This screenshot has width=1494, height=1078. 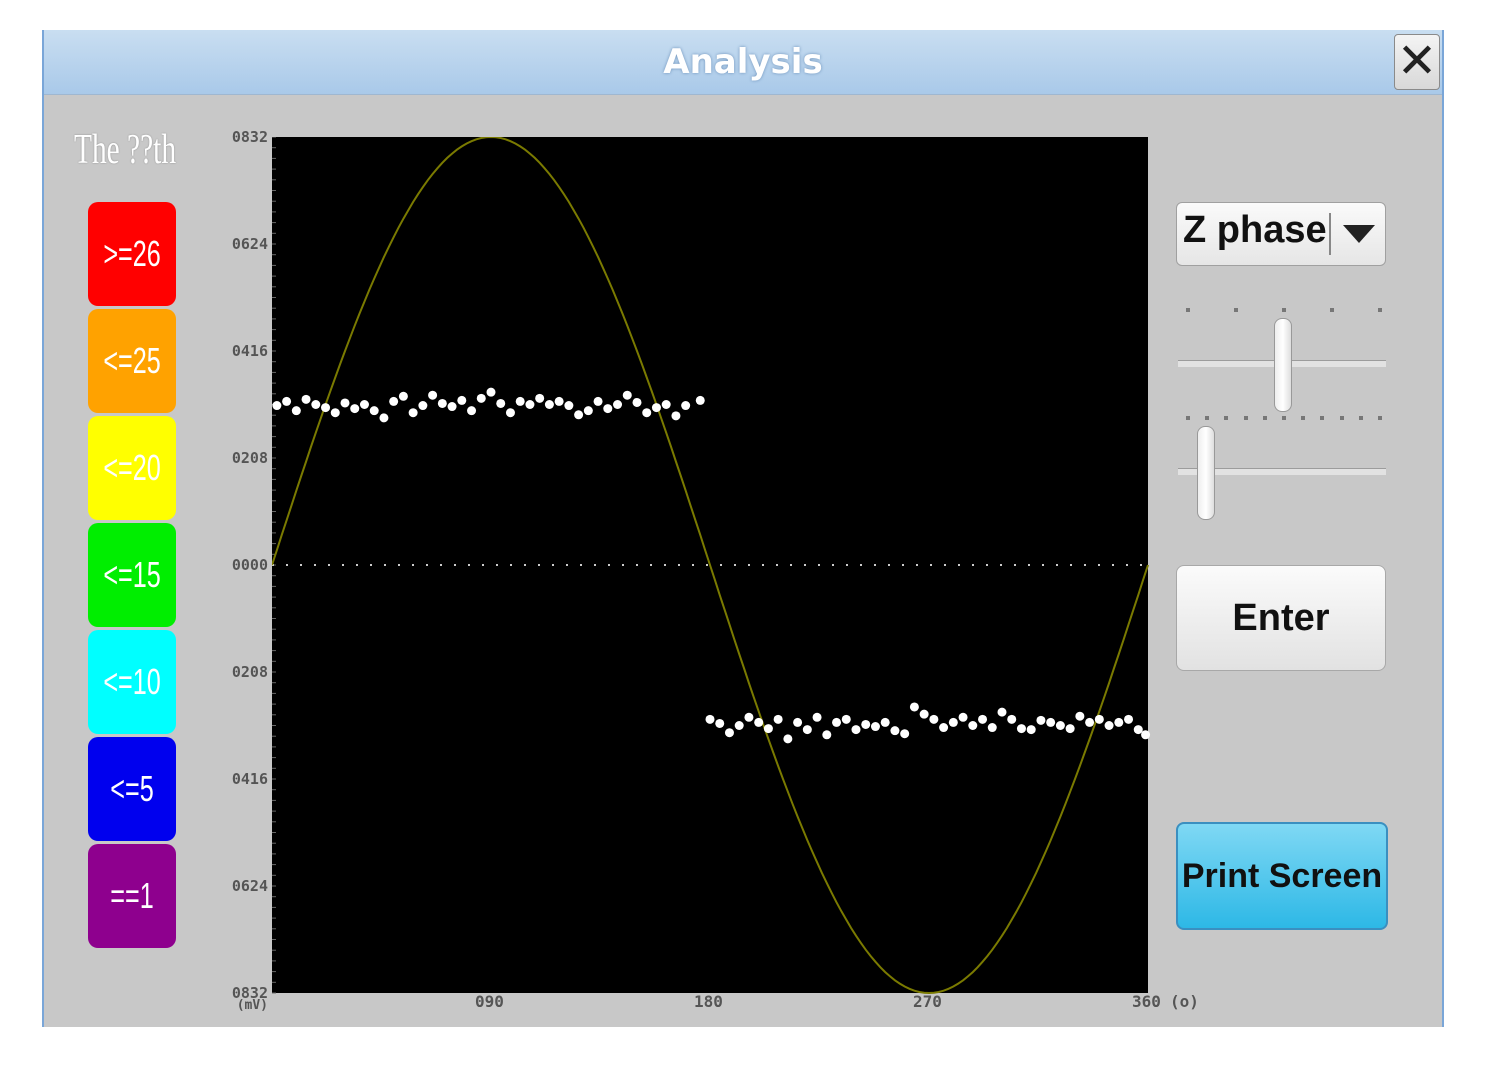 I want to click on print-screen-button: Print Screen, so click(x=1282, y=876).